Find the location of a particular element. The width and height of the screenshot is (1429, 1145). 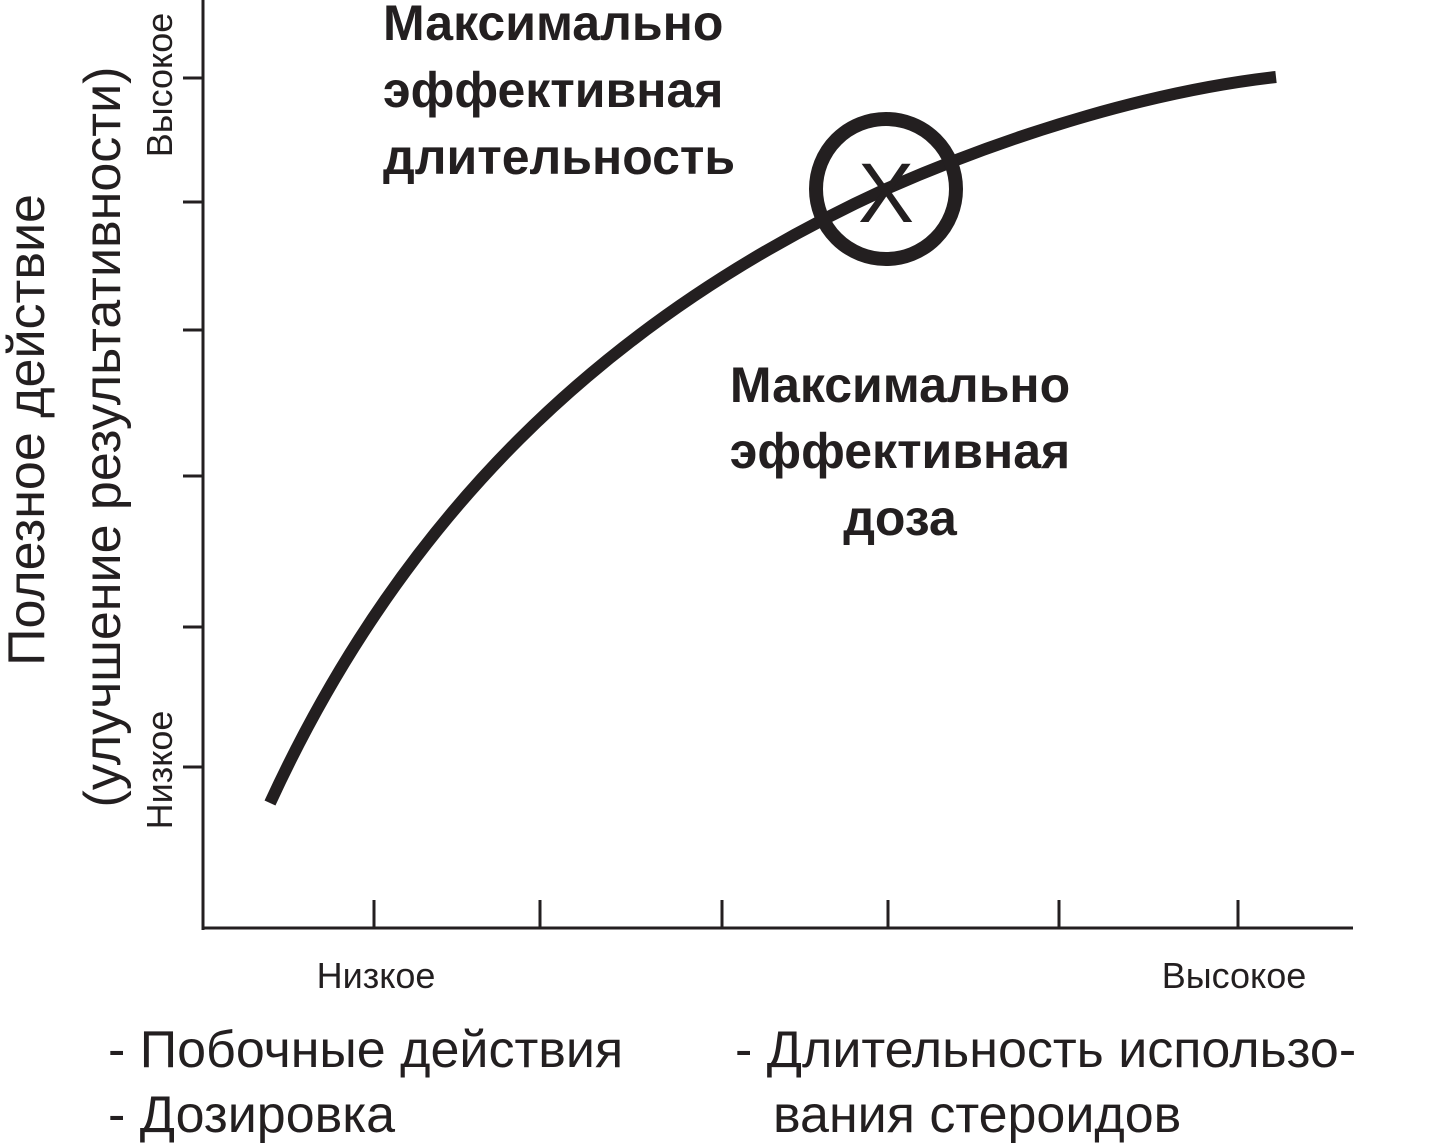

y-title: Полезное действие is located at coordinates (28, 430).